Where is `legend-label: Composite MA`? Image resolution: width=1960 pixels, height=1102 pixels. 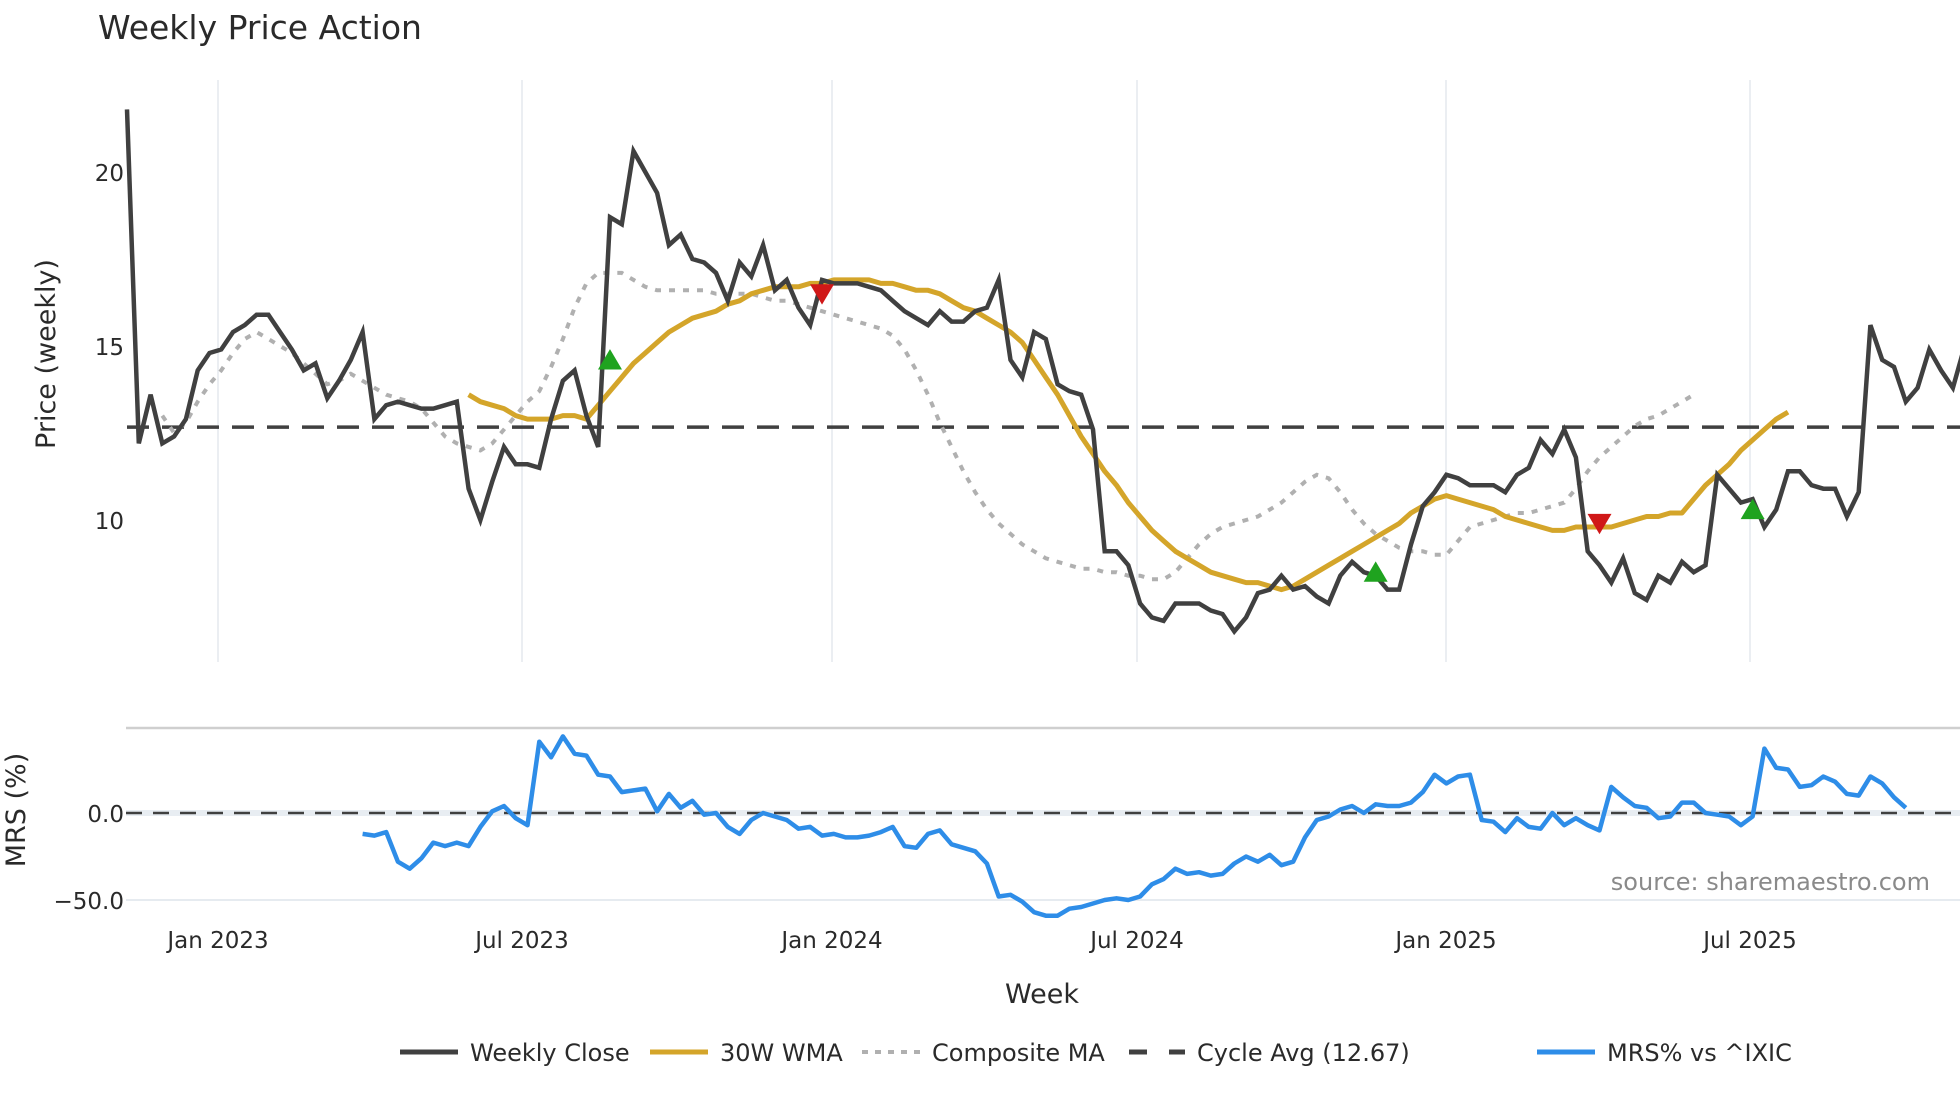 legend-label: Composite MA is located at coordinates (1018, 1053).